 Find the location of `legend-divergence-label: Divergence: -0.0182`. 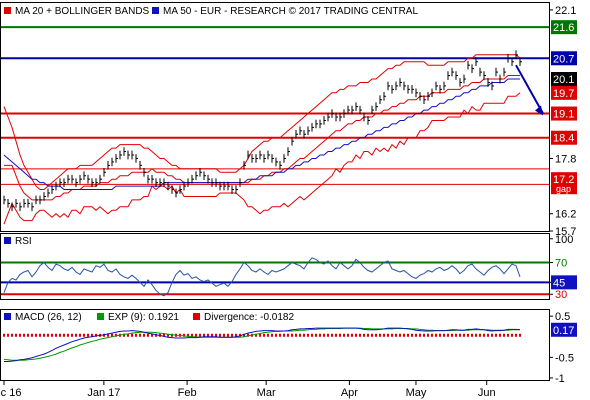

legend-divergence-label: Divergence: -0.0182 is located at coordinates (249, 317).